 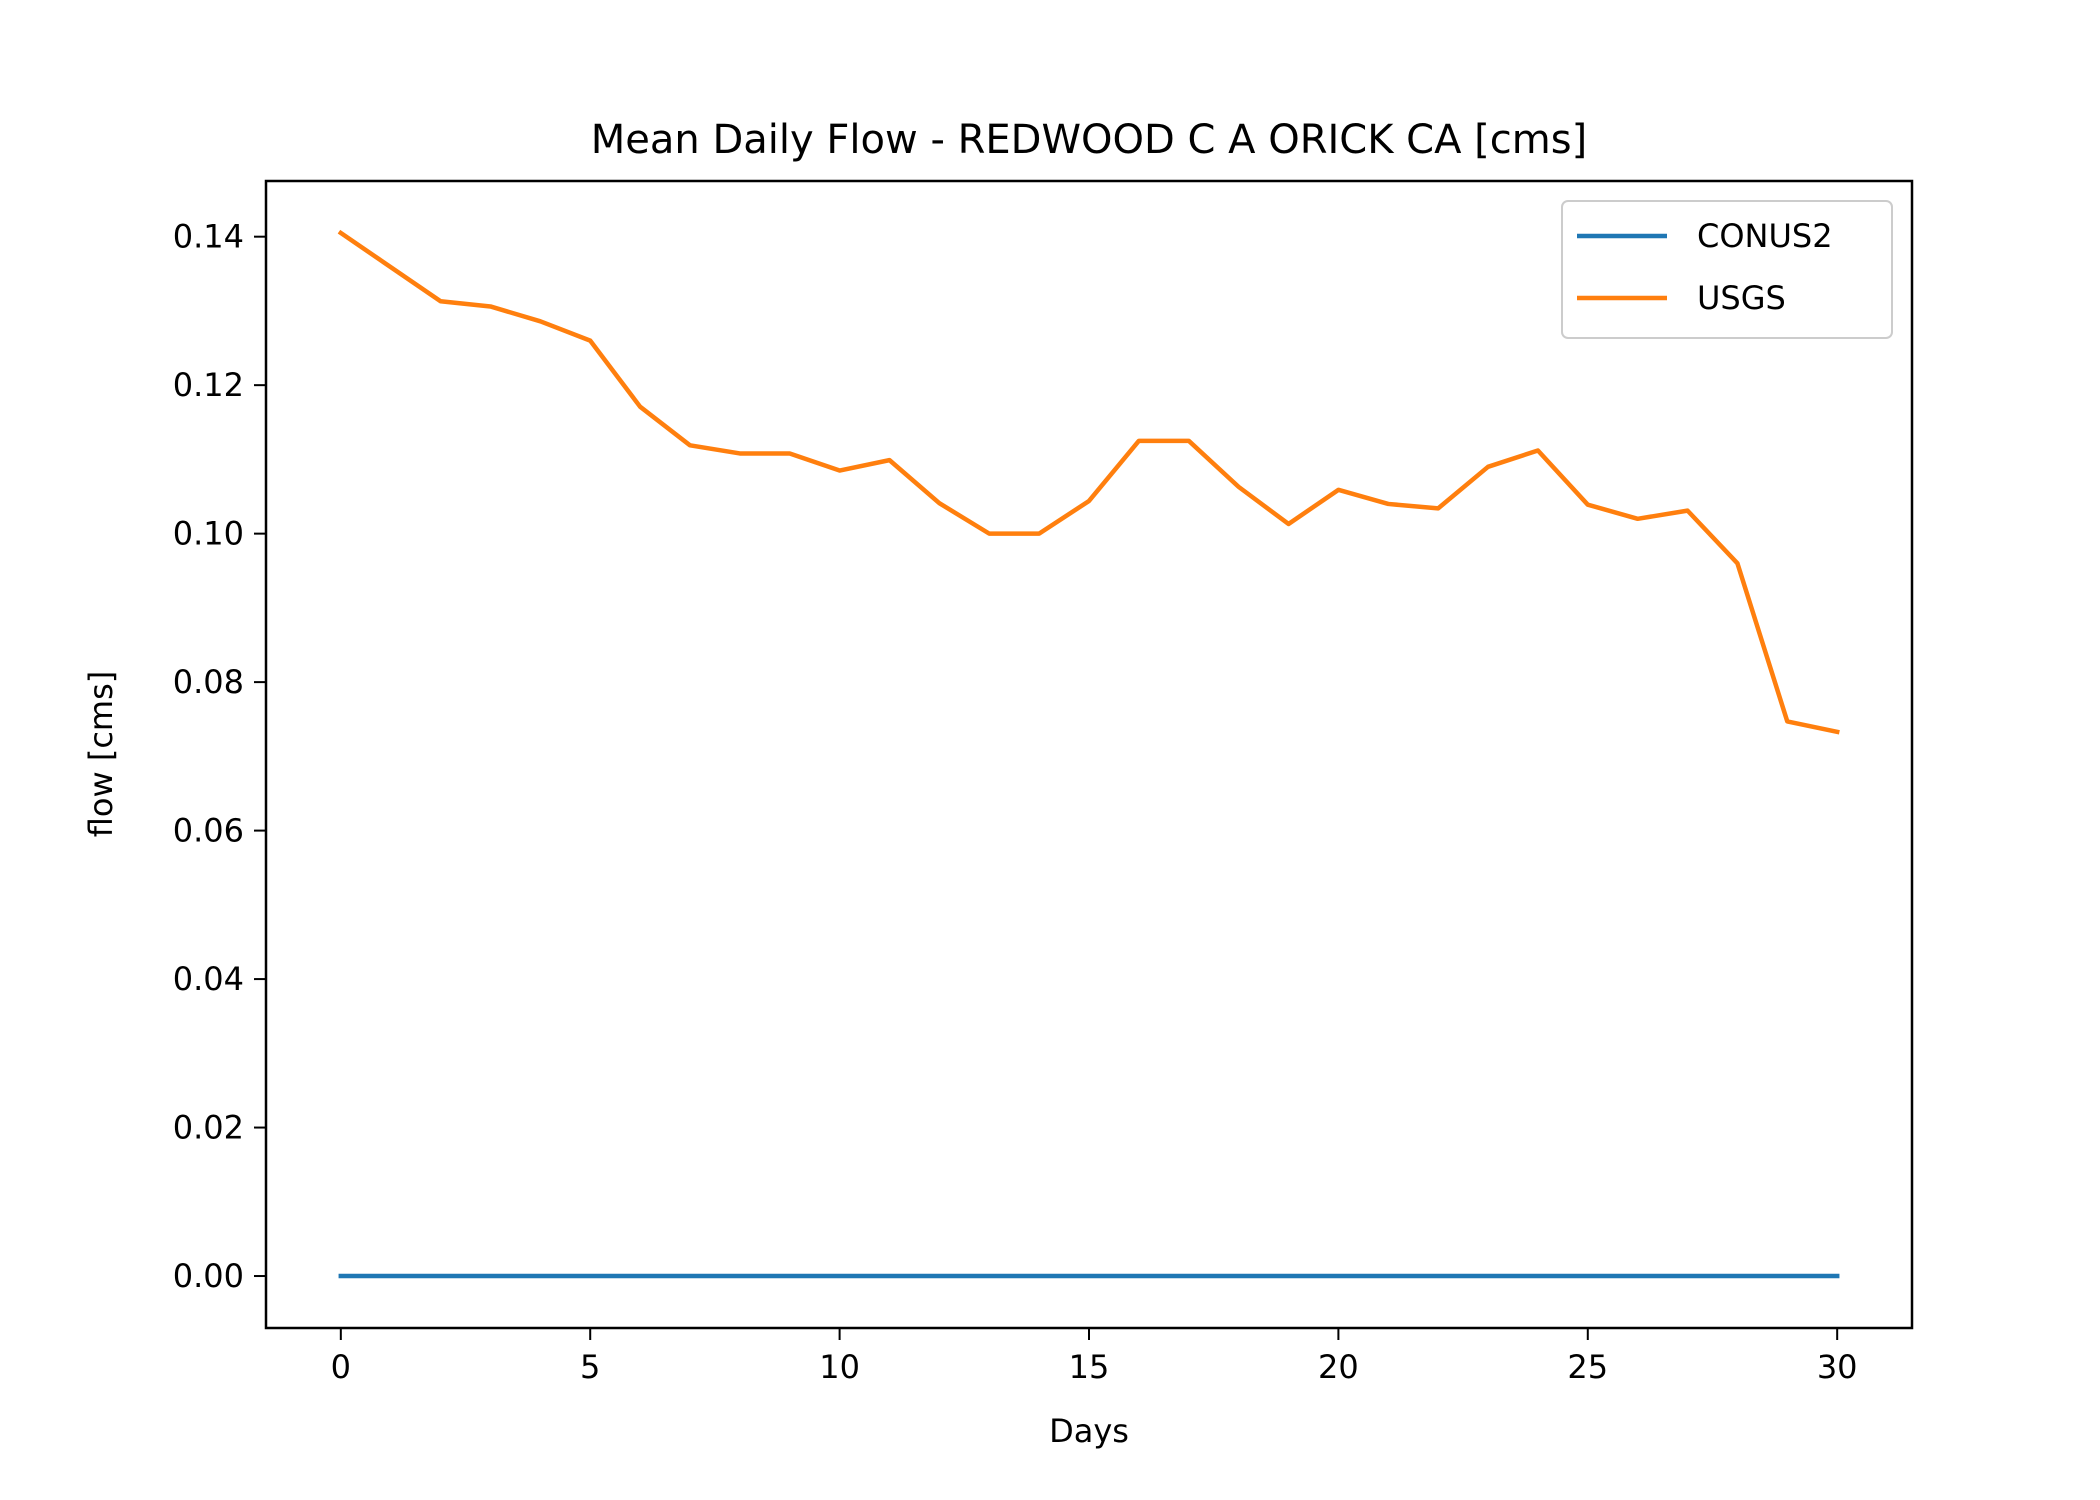 What do you see at coordinates (208, 237) in the screenshot?
I see `y-tick-label: 0.14` at bounding box center [208, 237].